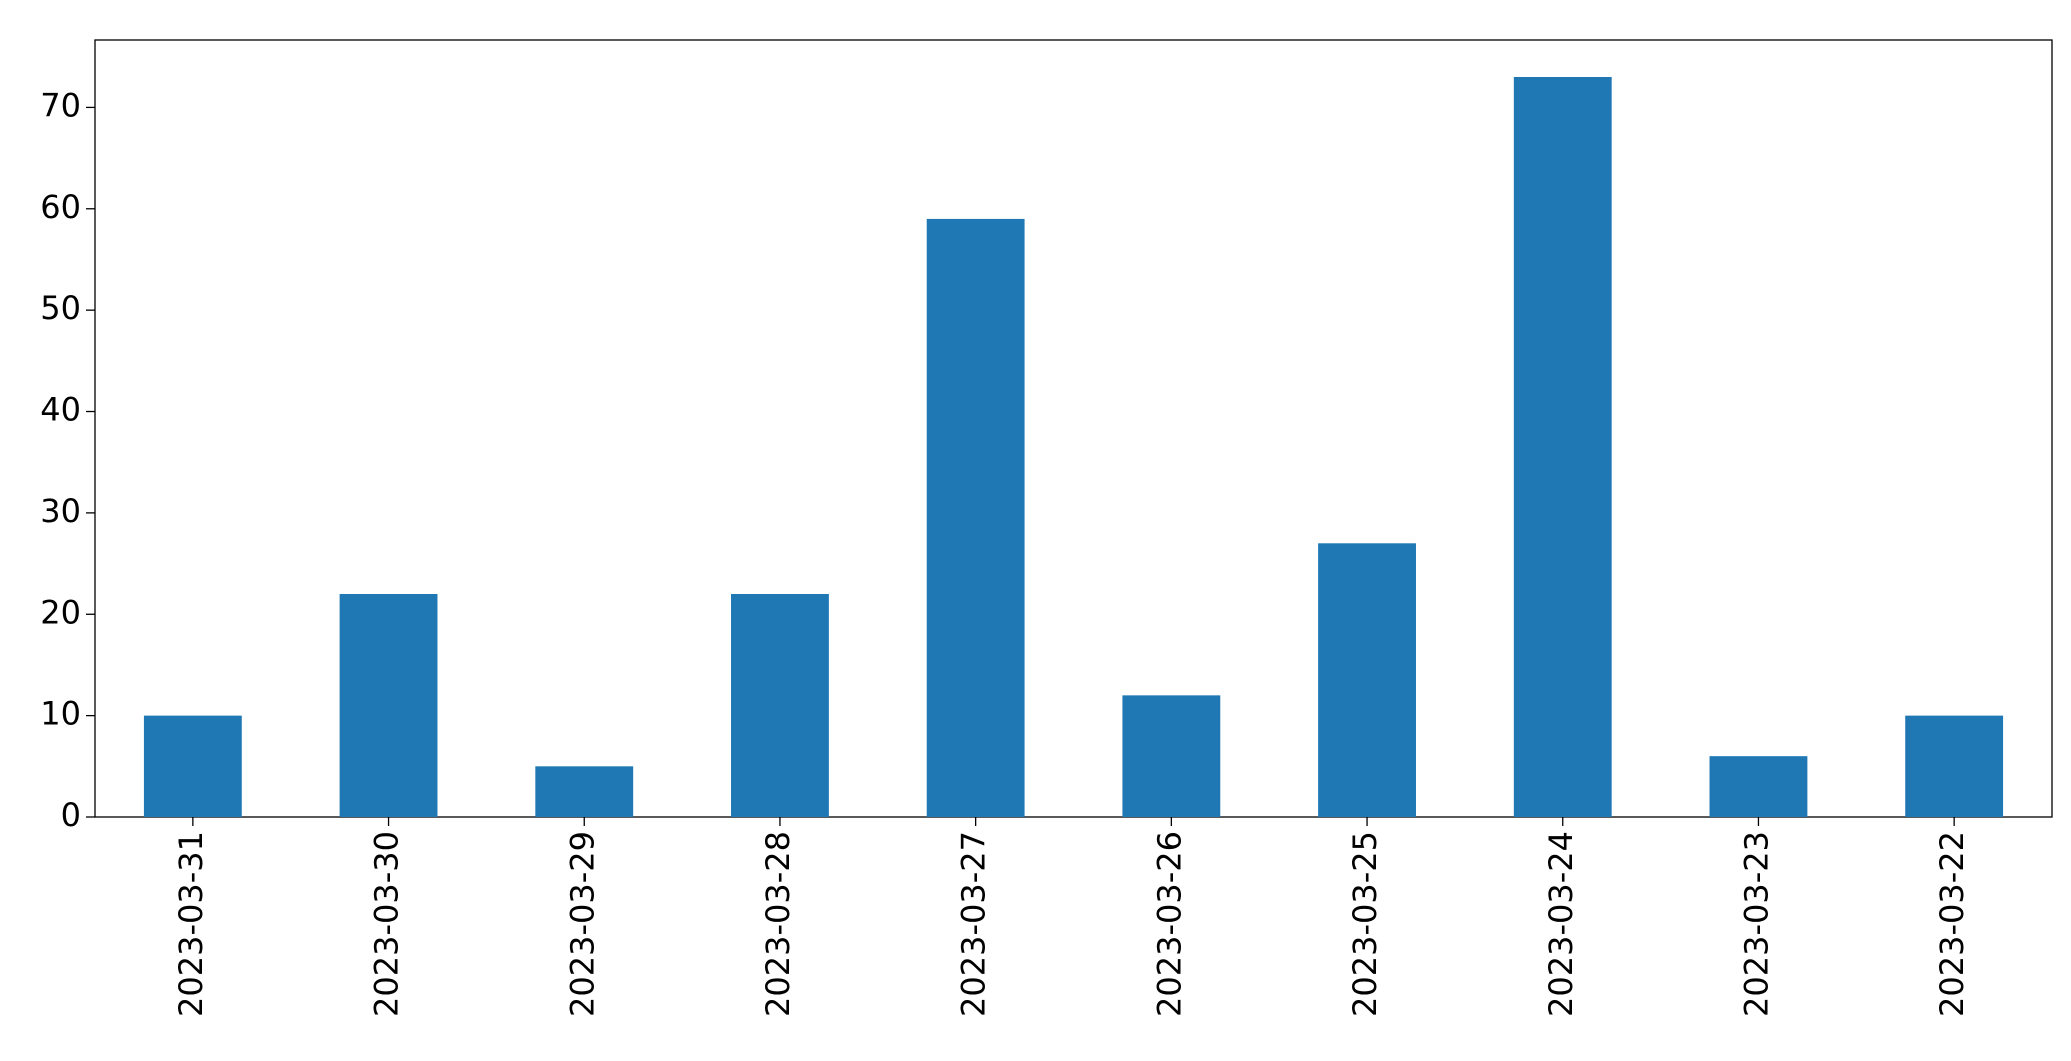 The image size is (2071, 1061). What do you see at coordinates (60, 612) in the screenshot?
I see `y-tick-label: 20` at bounding box center [60, 612].